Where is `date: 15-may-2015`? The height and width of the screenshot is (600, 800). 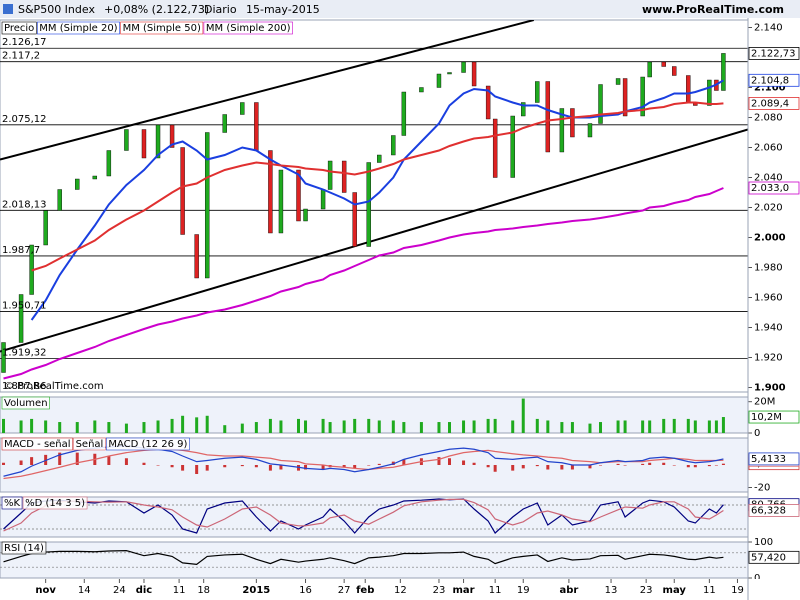 date: 15-may-2015 is located at coordinates (283, 9).